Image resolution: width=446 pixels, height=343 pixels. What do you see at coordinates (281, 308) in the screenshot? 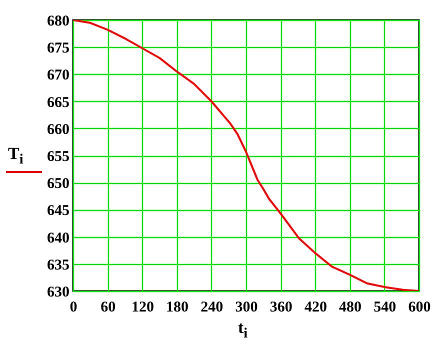
I see `x-tick-label: 360` at bounding box center [281, 308].